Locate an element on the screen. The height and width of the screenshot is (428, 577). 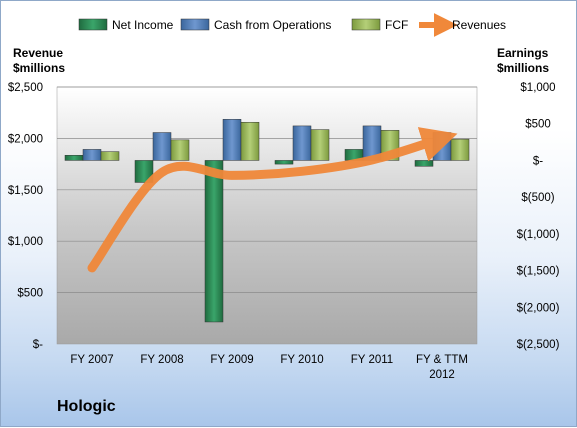
x-tick-label: FY 2008 is located at coordinates (161, 360).